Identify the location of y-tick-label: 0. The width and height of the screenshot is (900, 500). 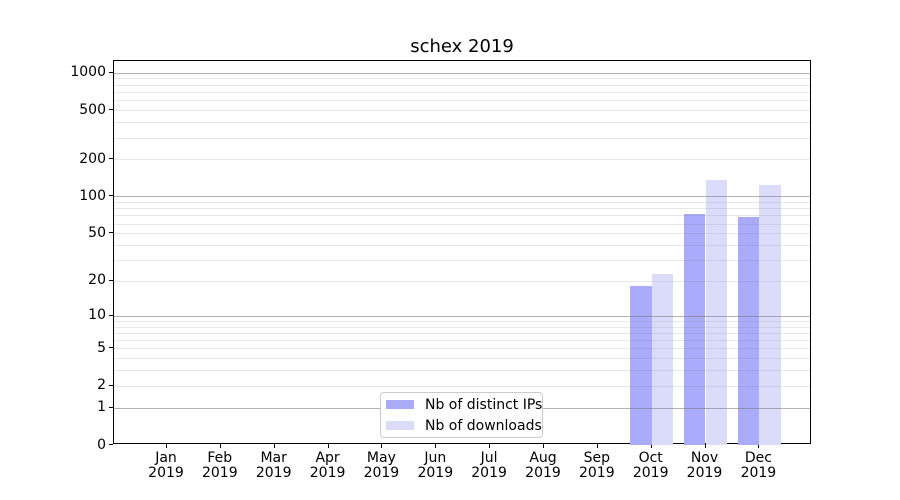
(101, 444).